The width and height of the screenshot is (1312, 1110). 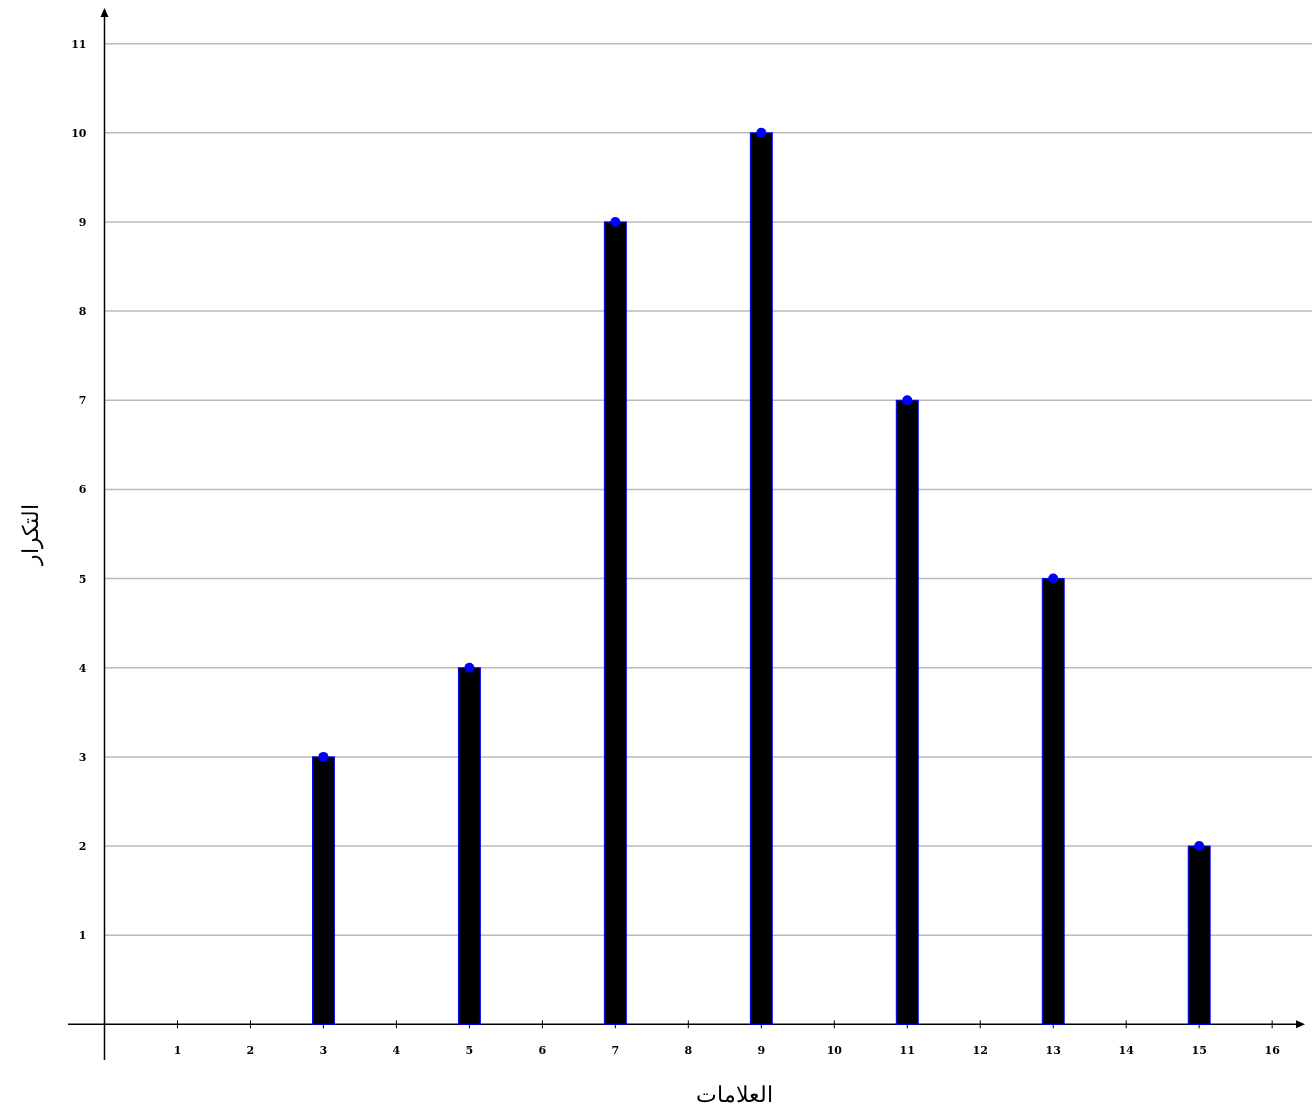 I want to click on x-tick-label: 2, so click(x=250, y=1051).